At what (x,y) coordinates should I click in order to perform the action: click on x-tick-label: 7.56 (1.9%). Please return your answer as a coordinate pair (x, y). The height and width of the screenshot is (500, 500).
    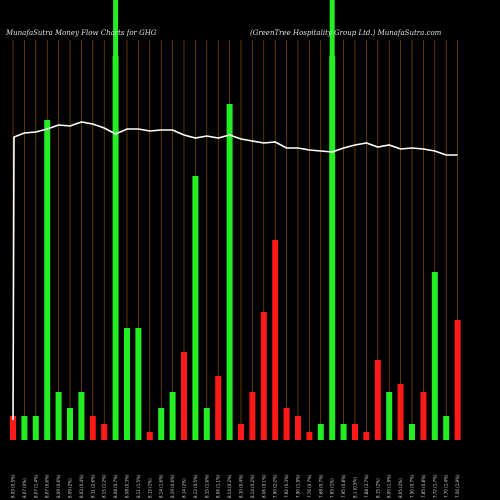
    Looking at the image, I should click on (457, 486).